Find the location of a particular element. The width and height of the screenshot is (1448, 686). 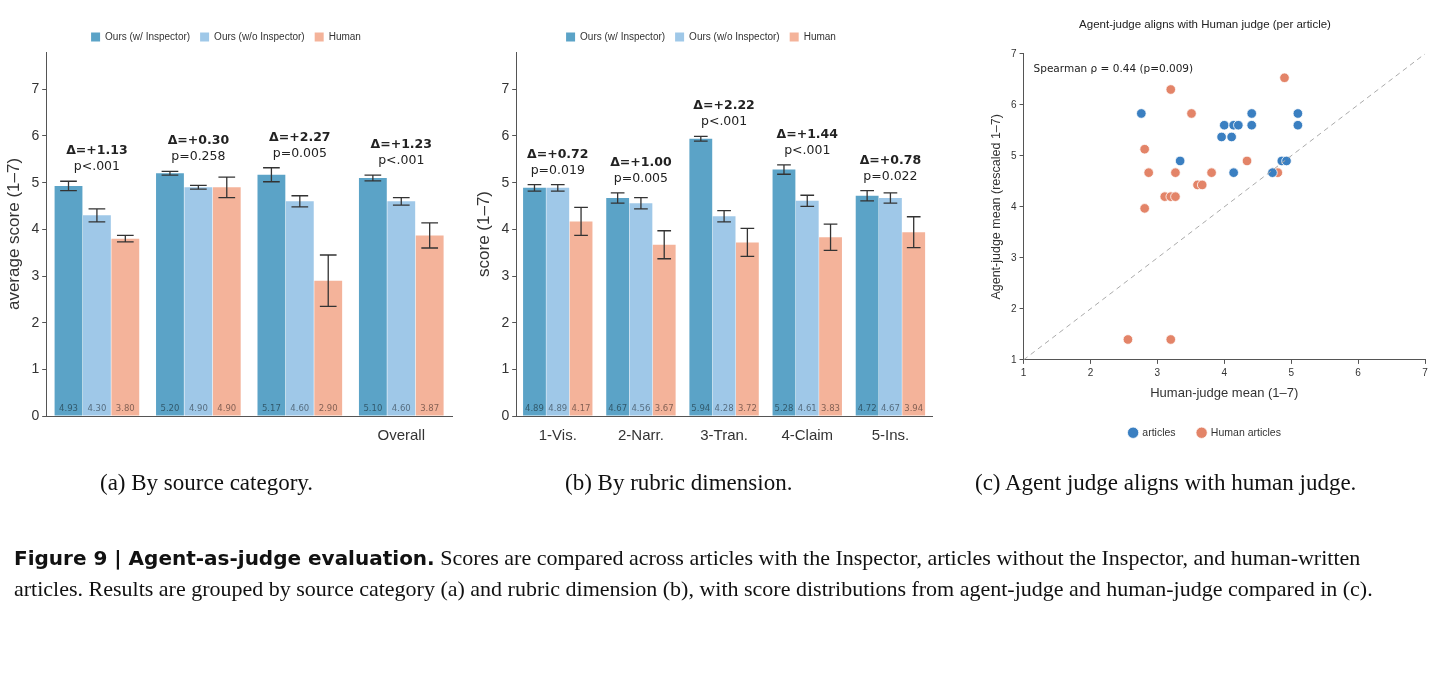

text: (c) Agent judge aligns with human judge. is located at coordinates (1166, 483).